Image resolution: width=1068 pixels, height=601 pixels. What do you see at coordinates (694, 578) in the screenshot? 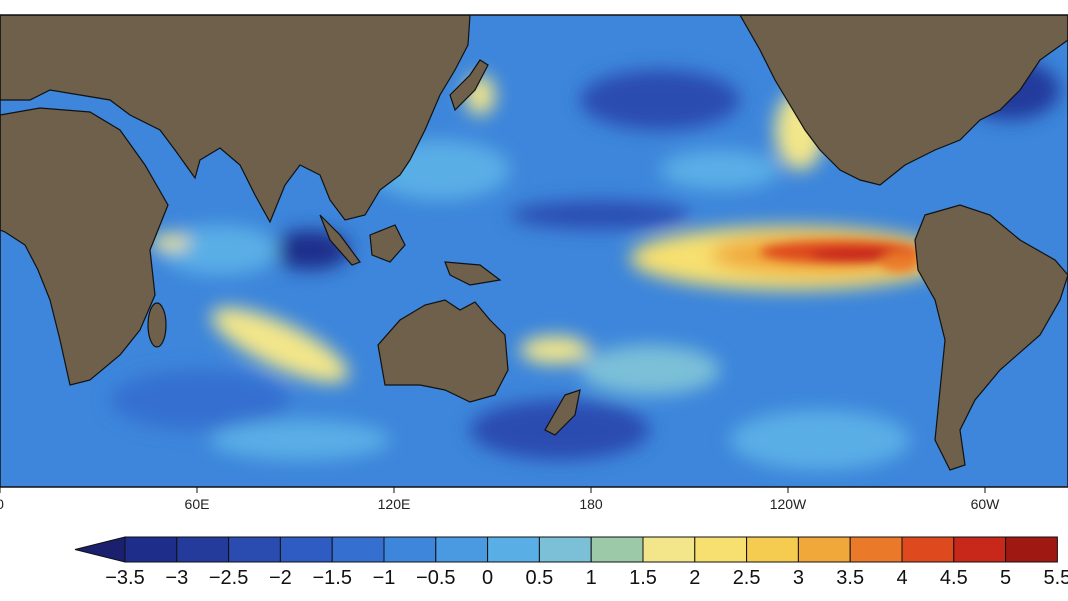
I see `colorbar-label: 2` at bounding box center [694, 578].